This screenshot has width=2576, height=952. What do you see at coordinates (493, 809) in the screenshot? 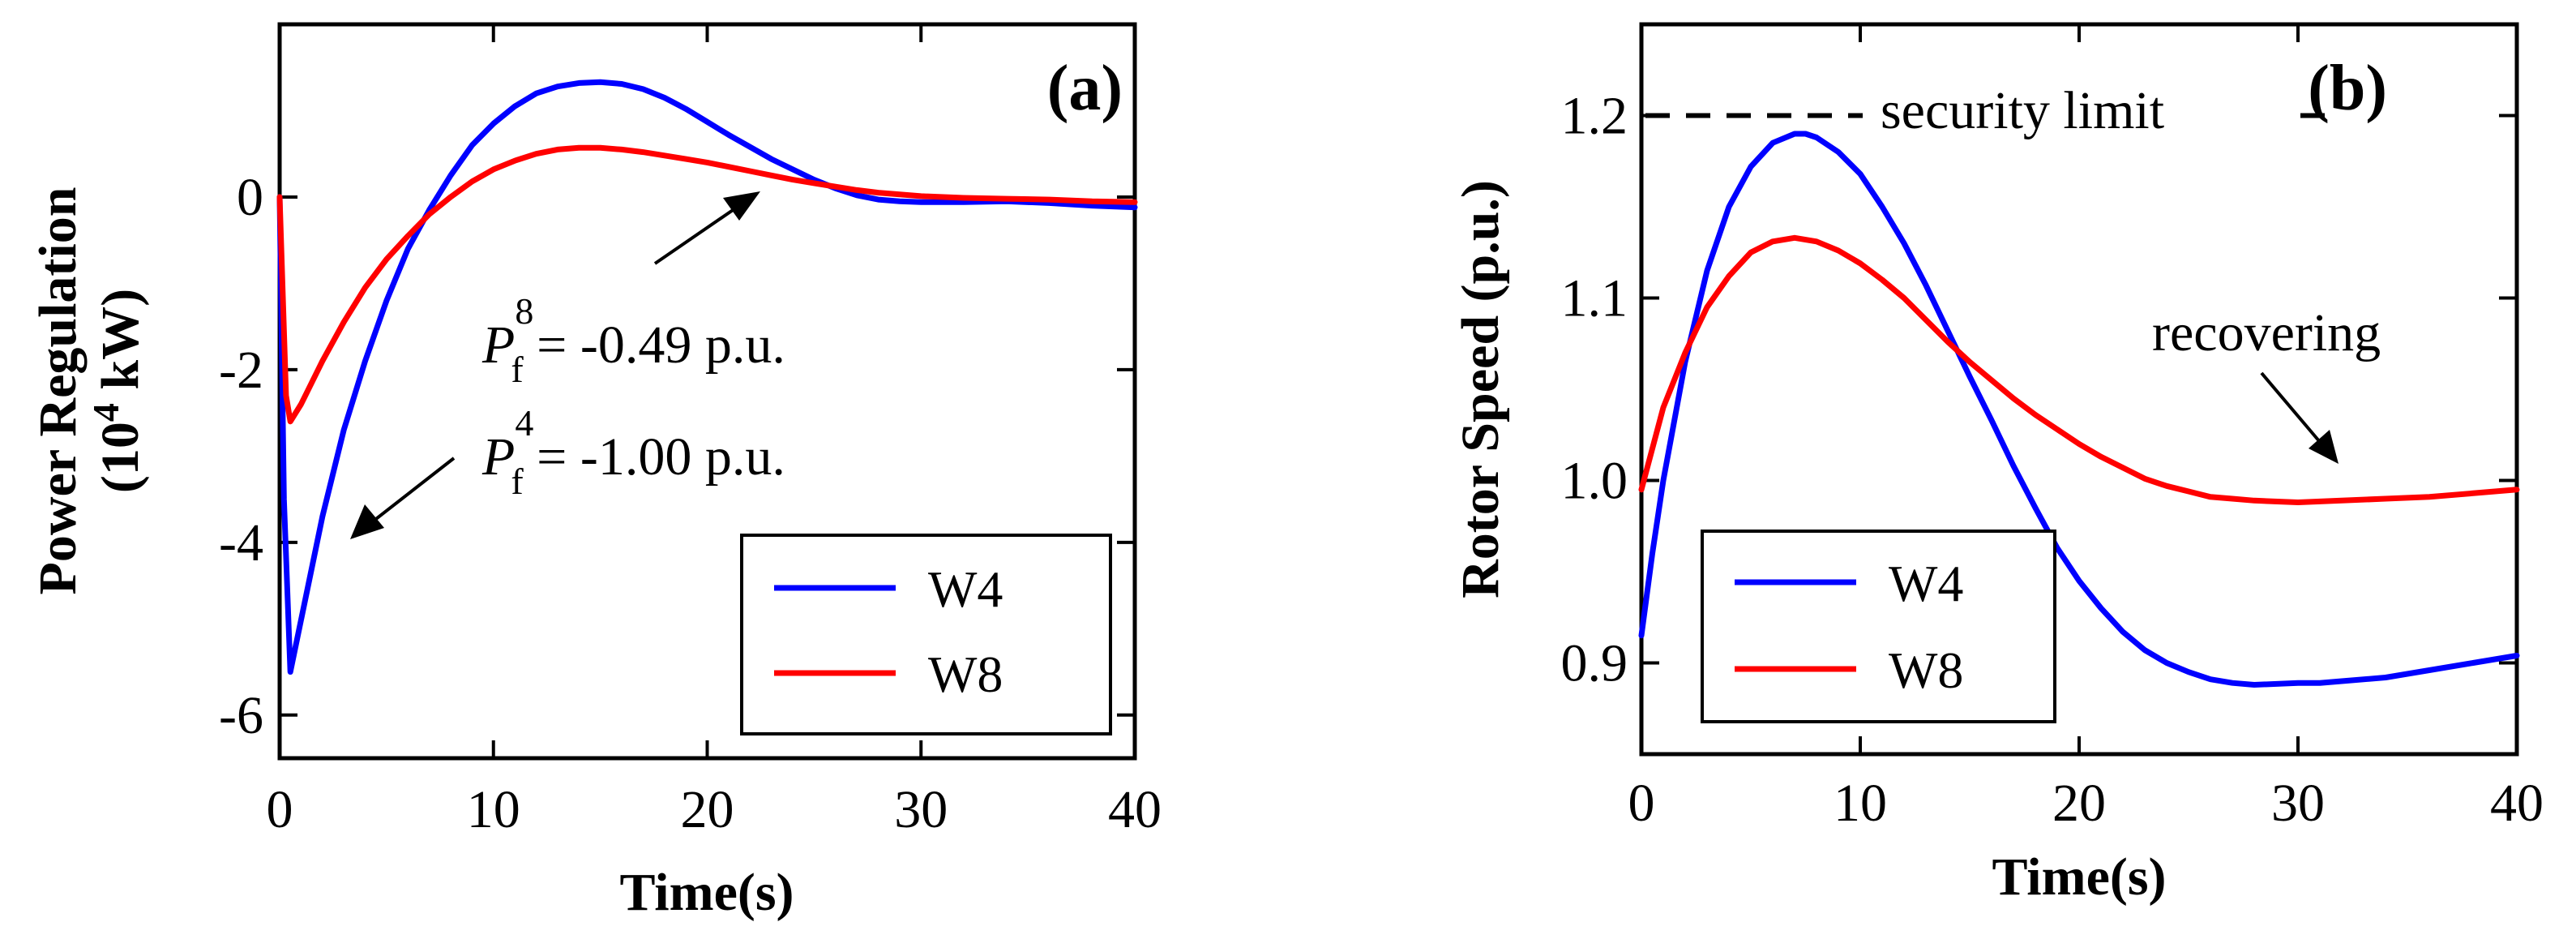
I see `panel-a-xtick-label-1: 10` at bounding box center [493, 809].